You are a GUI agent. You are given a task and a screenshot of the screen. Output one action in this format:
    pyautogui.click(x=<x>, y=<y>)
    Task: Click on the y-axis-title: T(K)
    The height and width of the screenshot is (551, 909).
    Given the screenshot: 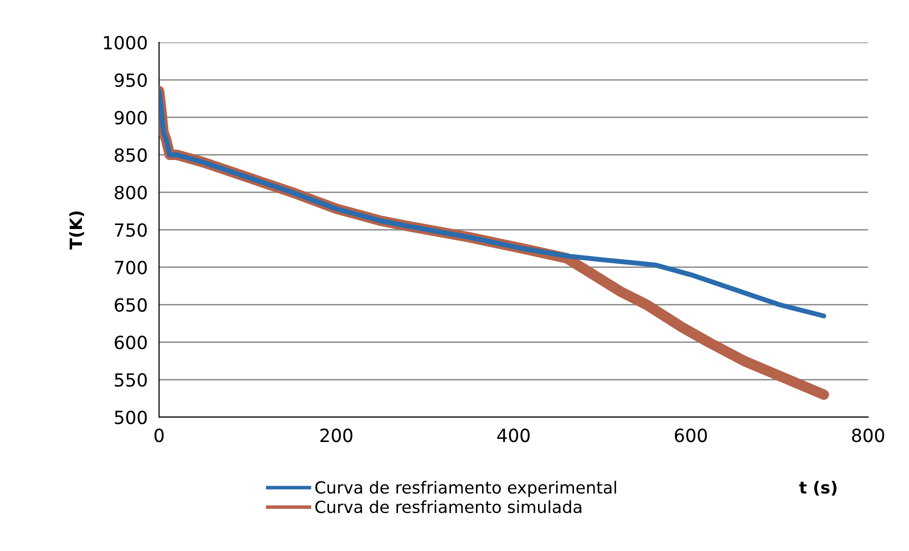 What is the action you would take?
    pyautogui.click(x=76, y=230)
    